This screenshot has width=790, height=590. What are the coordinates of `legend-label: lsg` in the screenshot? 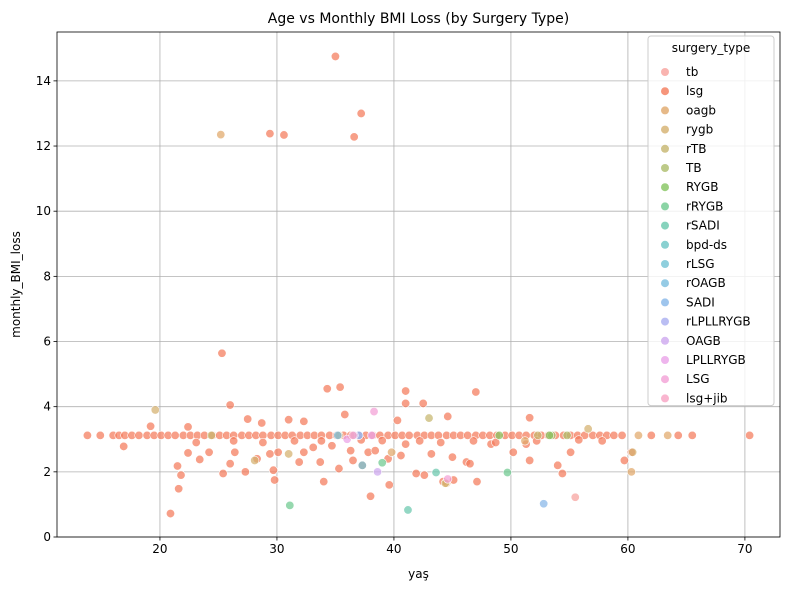 It's located at (694, 91).